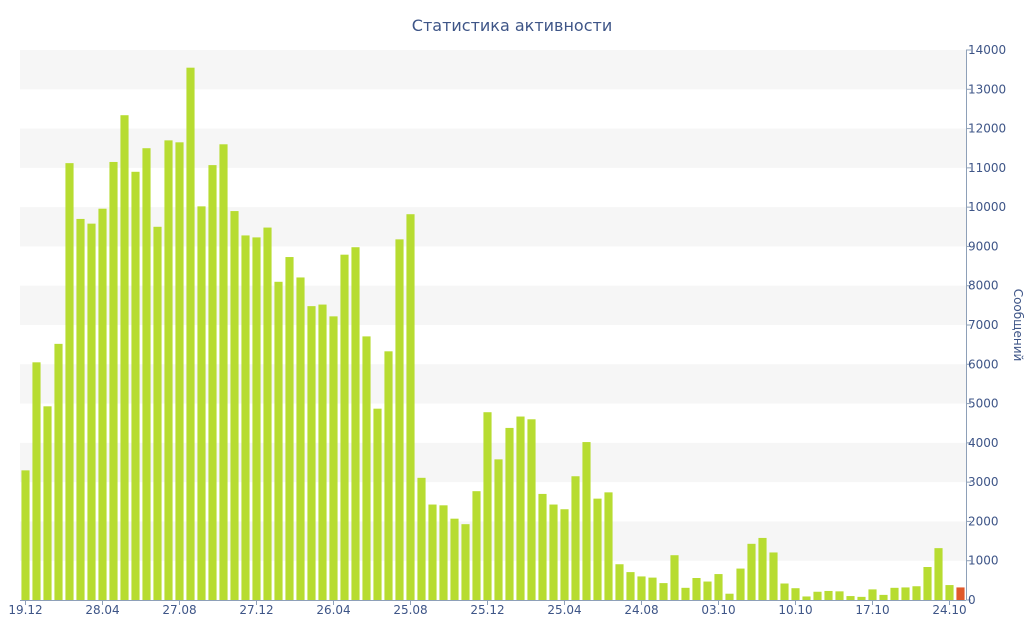 The image size is (1024, 640). What do you see at coordinates (512, 25) in the screenshot?
I see `chart-title: Статистика активности` at bounding box center [512, 25].